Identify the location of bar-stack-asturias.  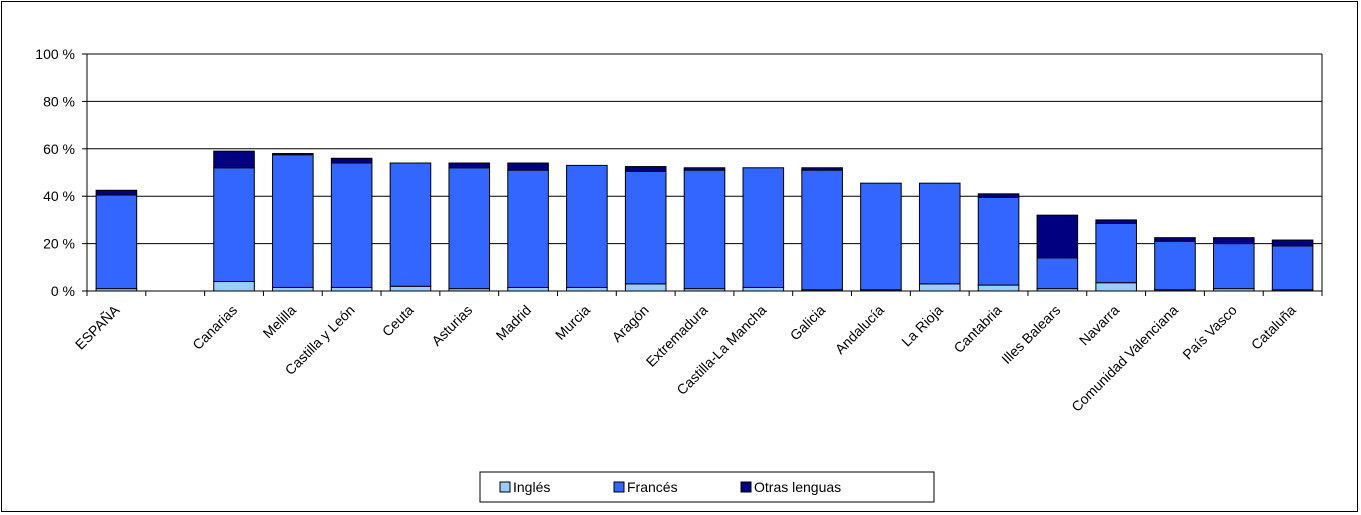
(469, 227).